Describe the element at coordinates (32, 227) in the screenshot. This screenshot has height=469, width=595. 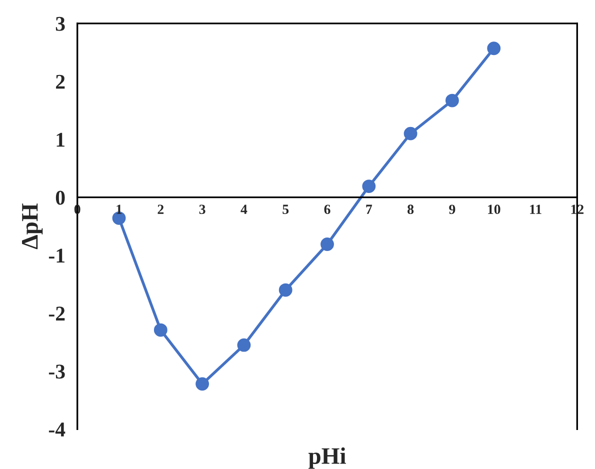
I see `y-axis-title: ΔpH` at that location.